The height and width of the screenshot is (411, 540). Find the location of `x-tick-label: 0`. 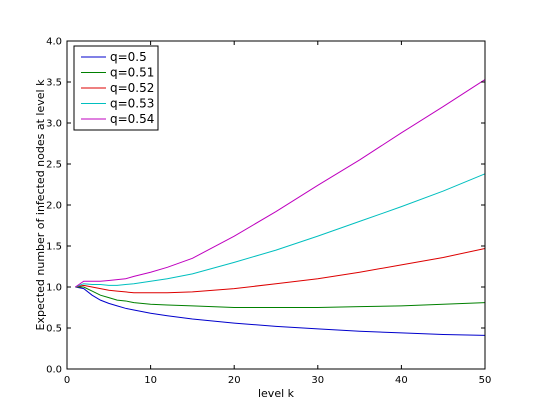

x-tick-label: 0 is located at coordinates (67, 380).